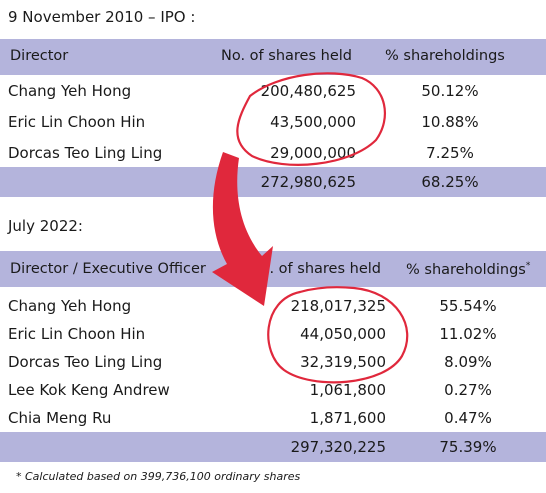  I want to click on ipo-row-pct: 7.25%, so click(450, 153).